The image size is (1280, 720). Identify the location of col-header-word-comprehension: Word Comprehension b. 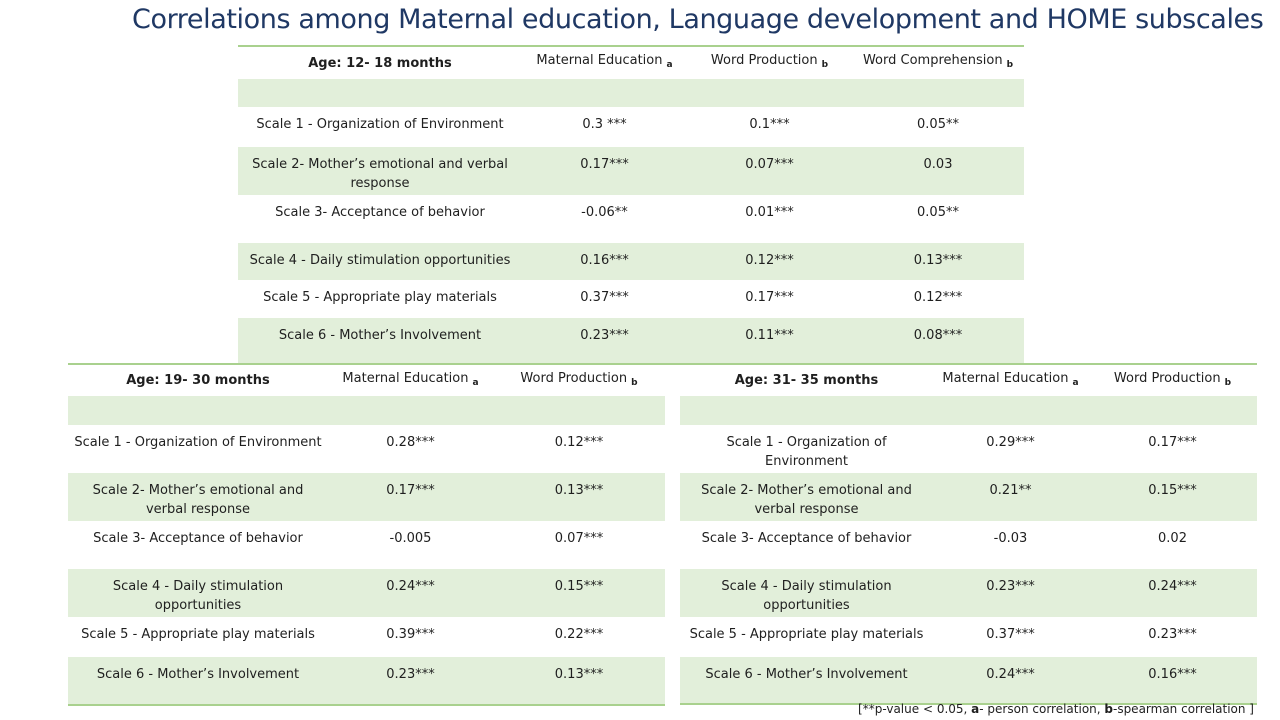
(938, 62).